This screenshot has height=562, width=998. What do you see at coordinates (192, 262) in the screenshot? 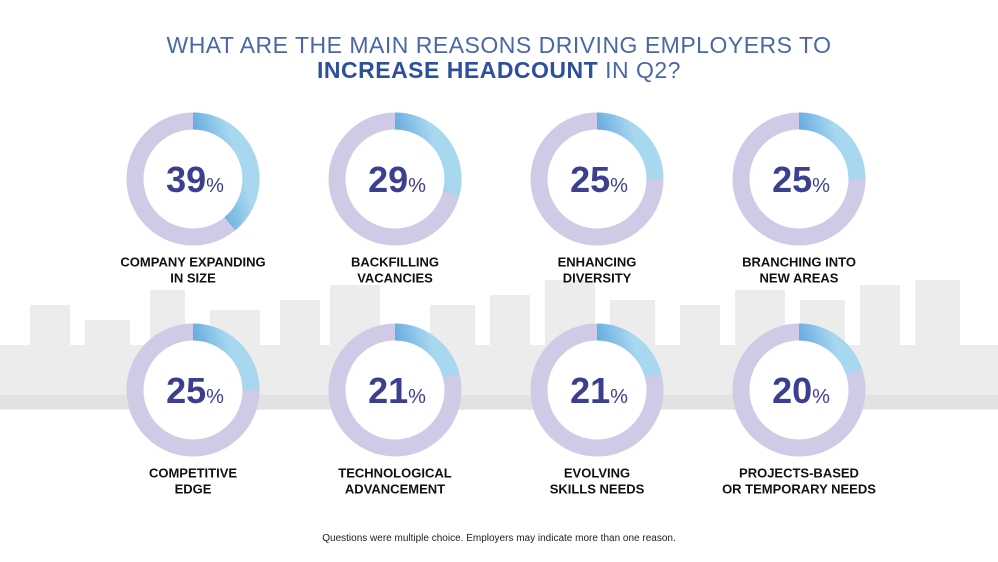
I see `donut-category-label: COMPANY EXPANDING` at bounding box center [192, 262].